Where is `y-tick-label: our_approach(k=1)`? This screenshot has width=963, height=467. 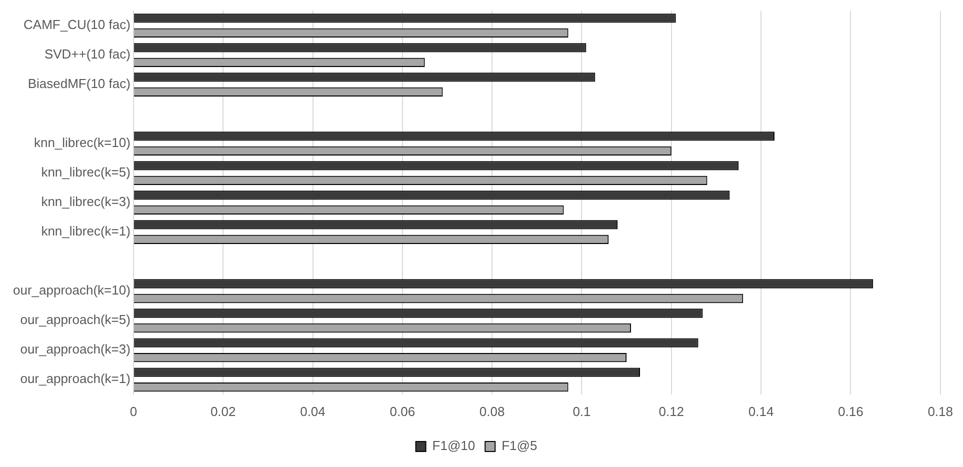 y-tick-label: our_approach(k=1) is located at coordinates (75, 378).